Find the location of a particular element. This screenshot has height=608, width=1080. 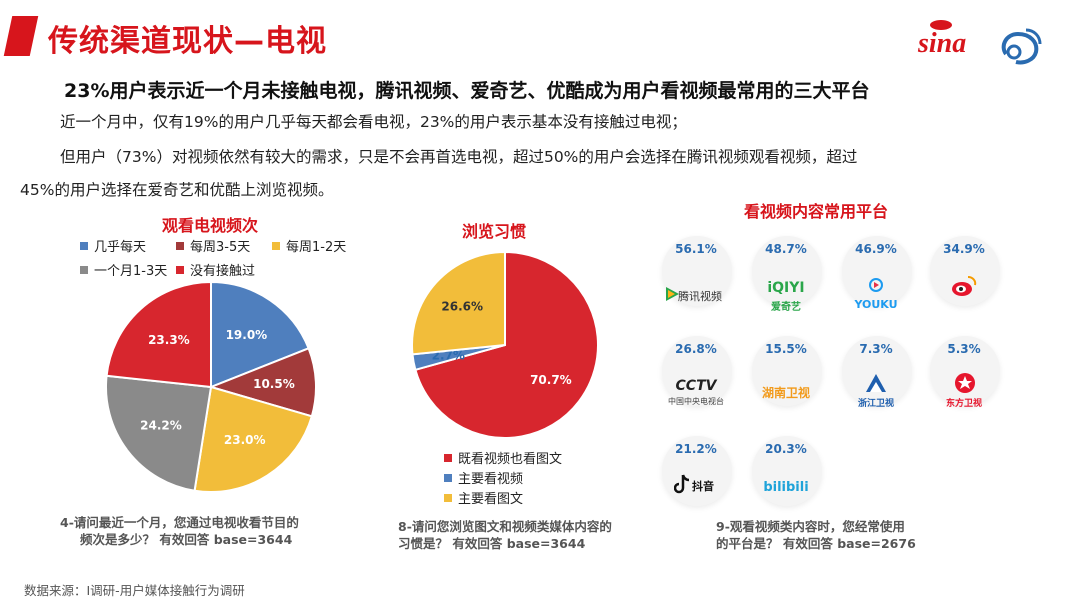

chart2-data-label: 70.7% is located at coordinates (551, 380).